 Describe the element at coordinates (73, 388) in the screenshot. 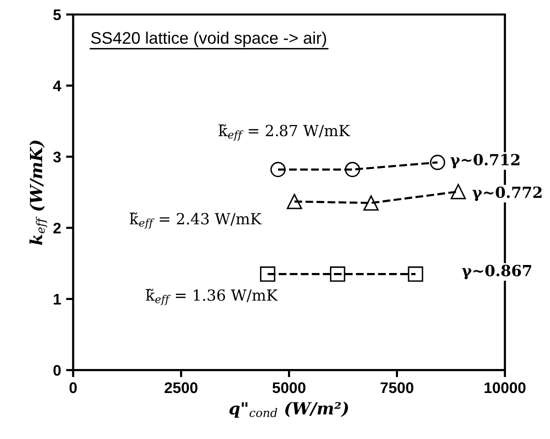

I see `x-tick-label: 0` at that location.